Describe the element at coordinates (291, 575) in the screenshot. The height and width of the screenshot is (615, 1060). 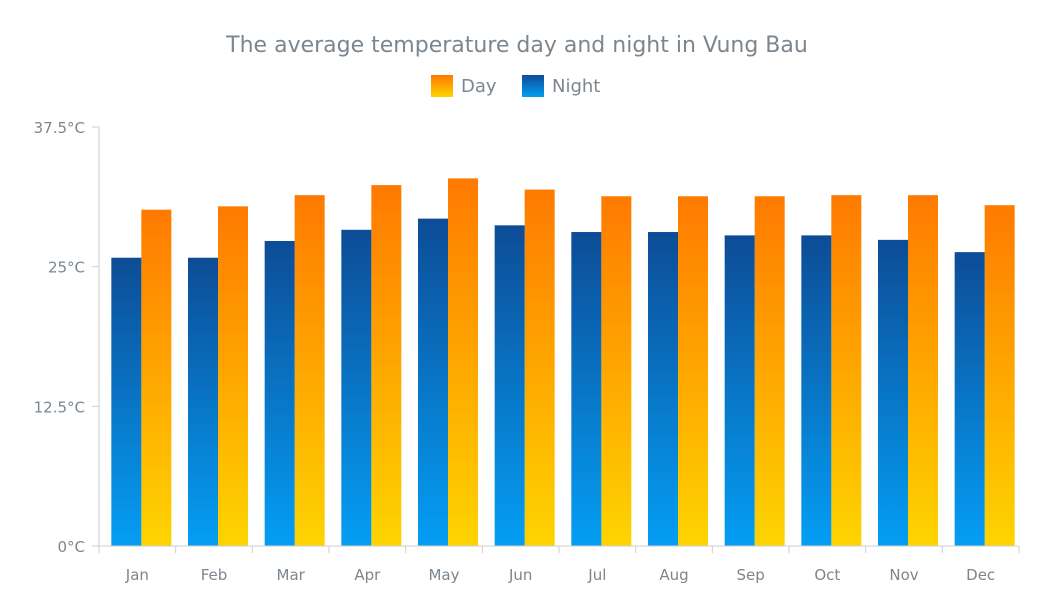
I see `x-tick-label: Mar` at that location.